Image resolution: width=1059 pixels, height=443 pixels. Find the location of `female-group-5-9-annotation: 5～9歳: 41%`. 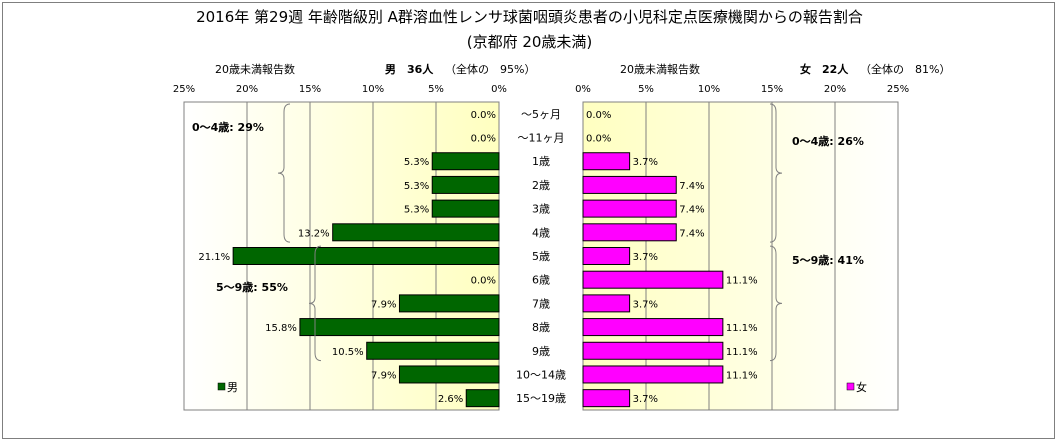

female-group-5-9-annotation: 5～9歳: 41% is located at coordinates (828, 260).